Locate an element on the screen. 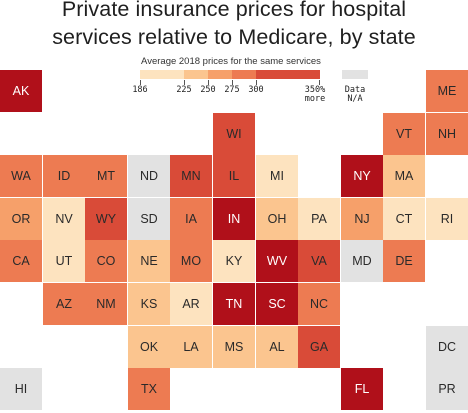 The width and height of the screenshot is (468, 413). state-tile-ny: NY is located at coordinates (362, 176).